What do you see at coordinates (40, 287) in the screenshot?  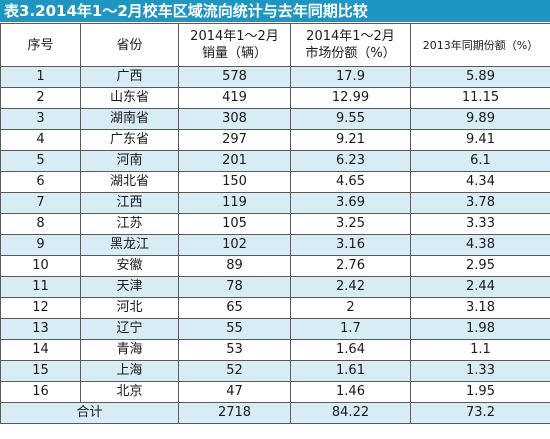 I see `row-seq: 11` at bounding box center [40, 287].